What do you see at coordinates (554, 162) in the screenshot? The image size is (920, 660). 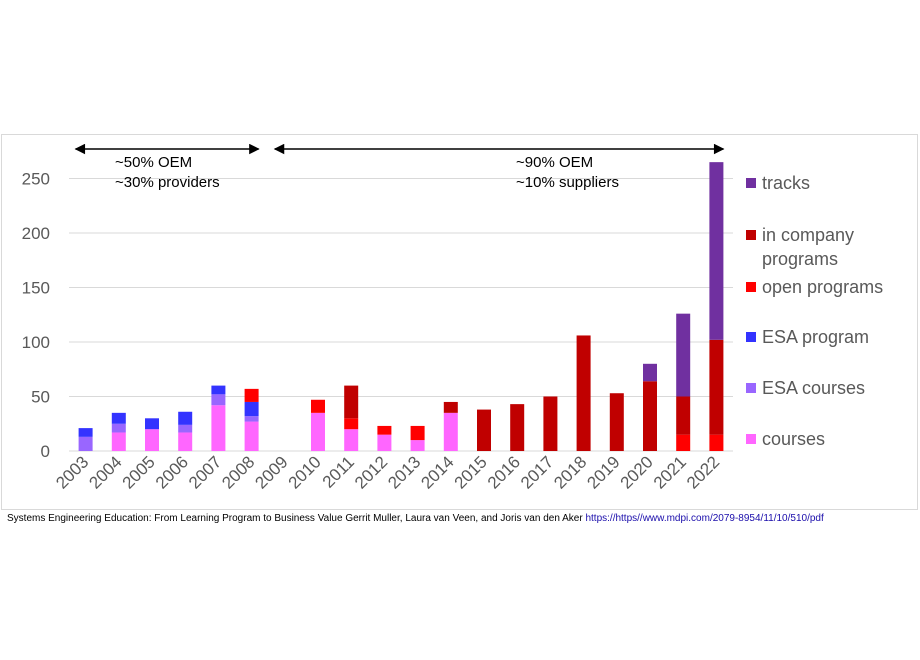 I see `annotation-text: ~90% OEM` at bounding box center [554, 162].